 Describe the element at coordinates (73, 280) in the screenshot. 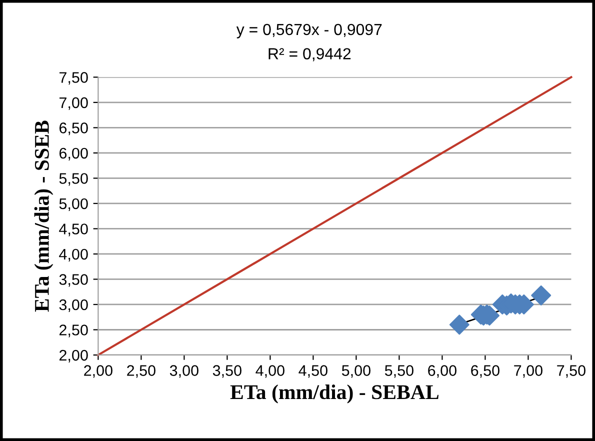

I see `y-tick-label: 3,50` at that location.